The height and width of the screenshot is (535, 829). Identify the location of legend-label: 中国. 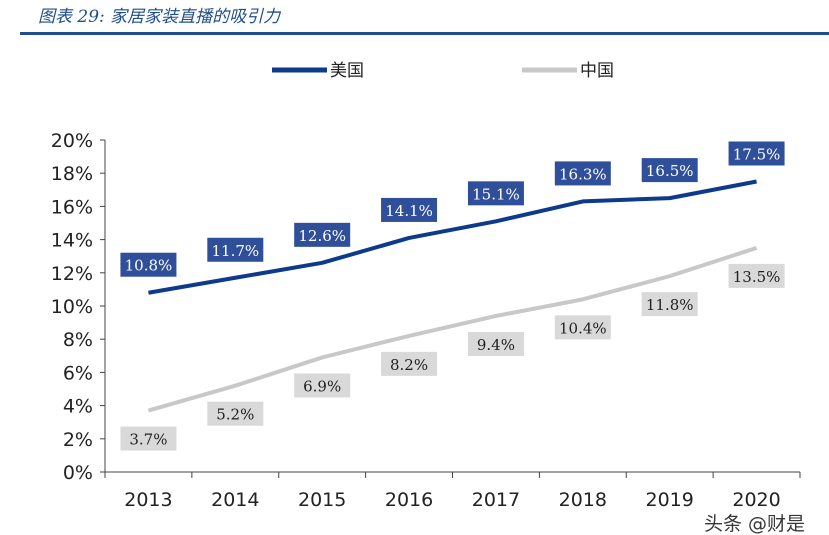
(597, 71).